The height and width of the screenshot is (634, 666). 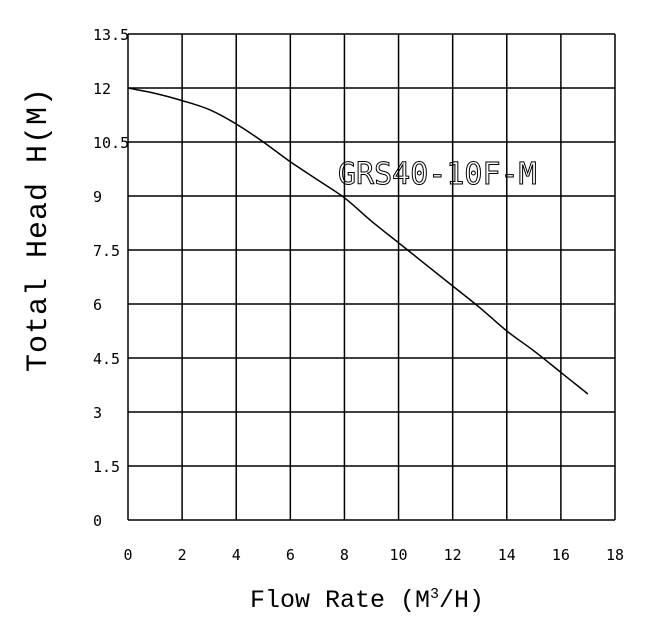 What do you see at coordinates (615, 555) in the screenshot?
I see `x-tick-label-9: 18` at bounding box center [615, 555].